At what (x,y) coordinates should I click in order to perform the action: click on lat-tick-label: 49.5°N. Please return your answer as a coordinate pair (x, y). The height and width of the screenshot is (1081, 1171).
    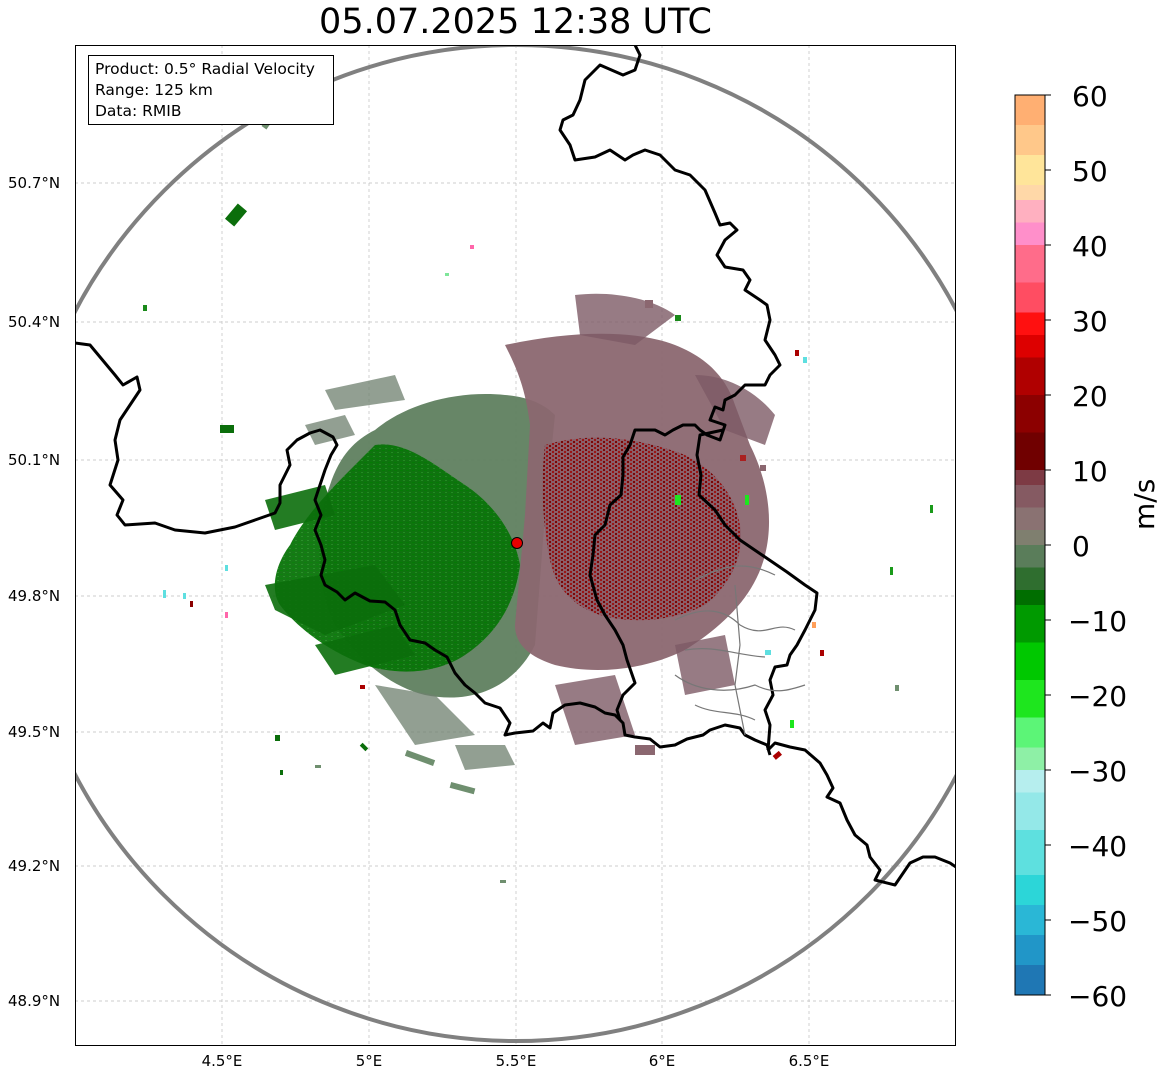
    Looking at the image, I should click on (34, 732).